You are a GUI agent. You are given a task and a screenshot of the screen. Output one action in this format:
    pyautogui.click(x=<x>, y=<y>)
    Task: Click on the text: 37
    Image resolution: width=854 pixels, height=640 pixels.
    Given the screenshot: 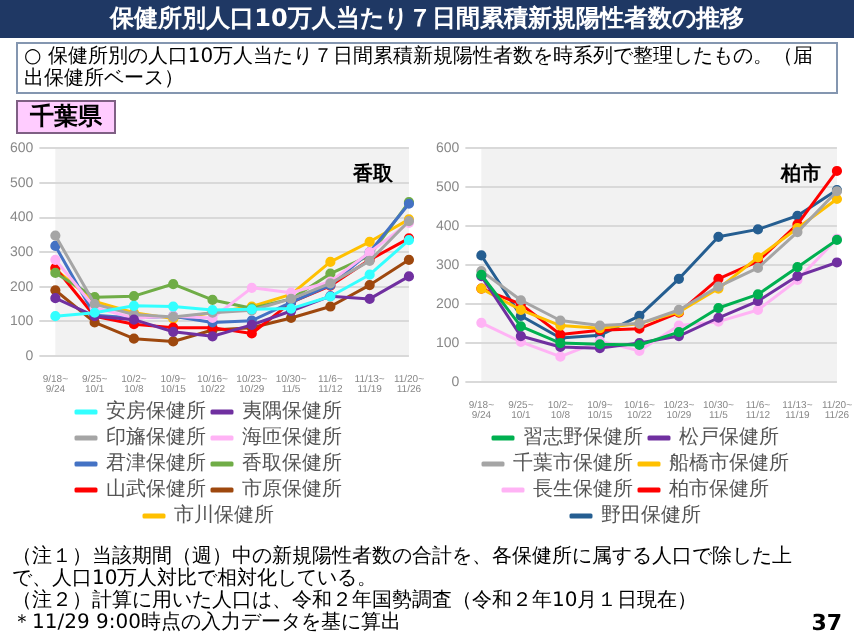 What is the action you would take?
    pyautogui.click(x=826, y=623)
    